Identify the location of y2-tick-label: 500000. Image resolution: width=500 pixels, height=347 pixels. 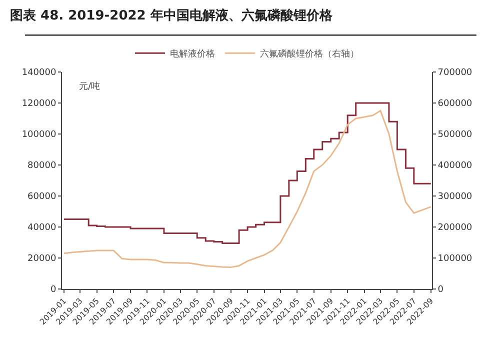
(455, 135).